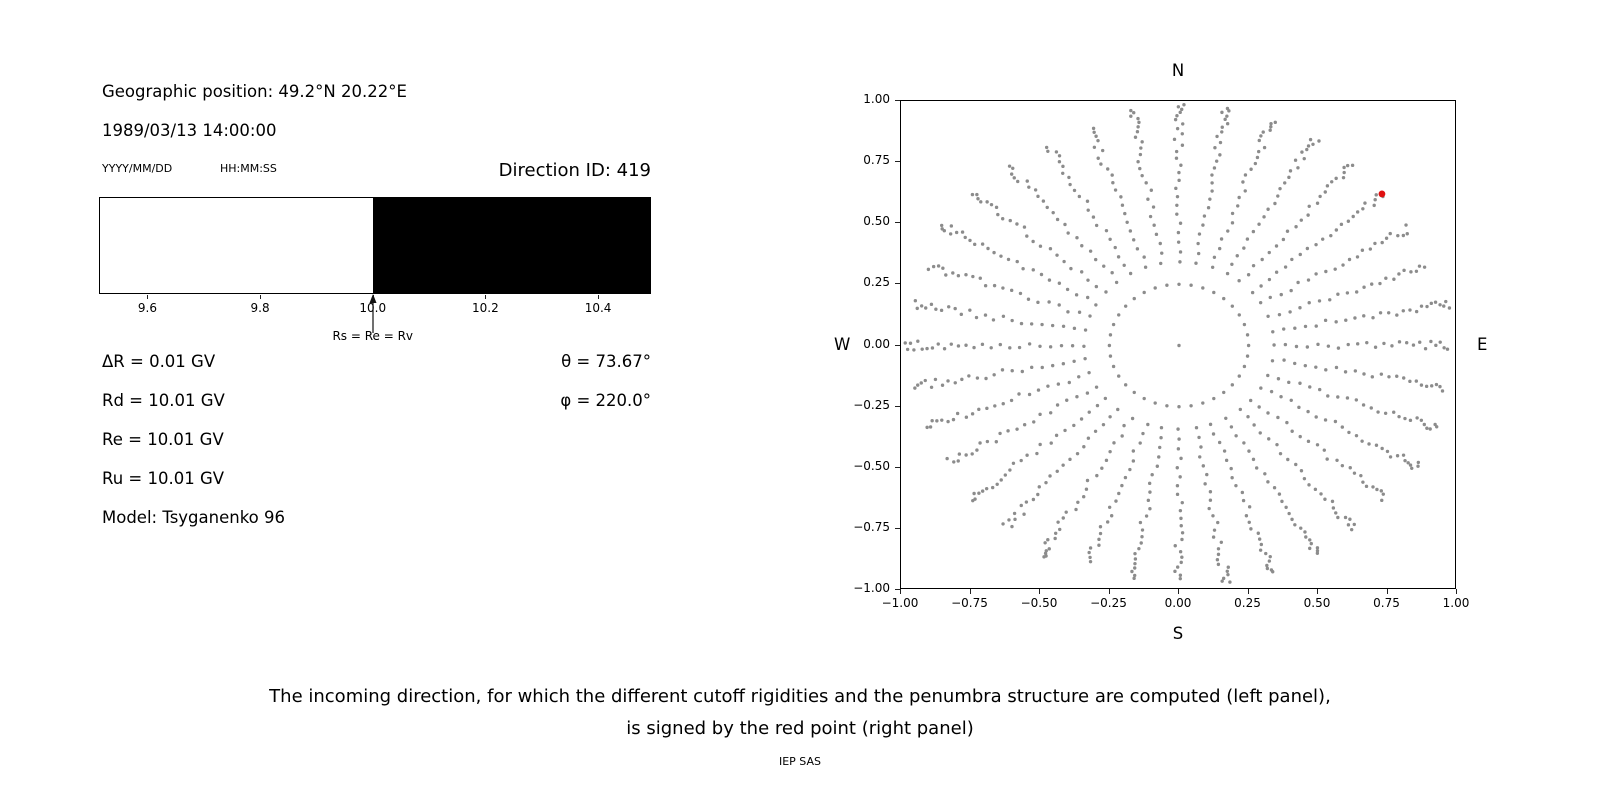  I want to click on penumbra-tick-label: 9.8, so click(260, 308).